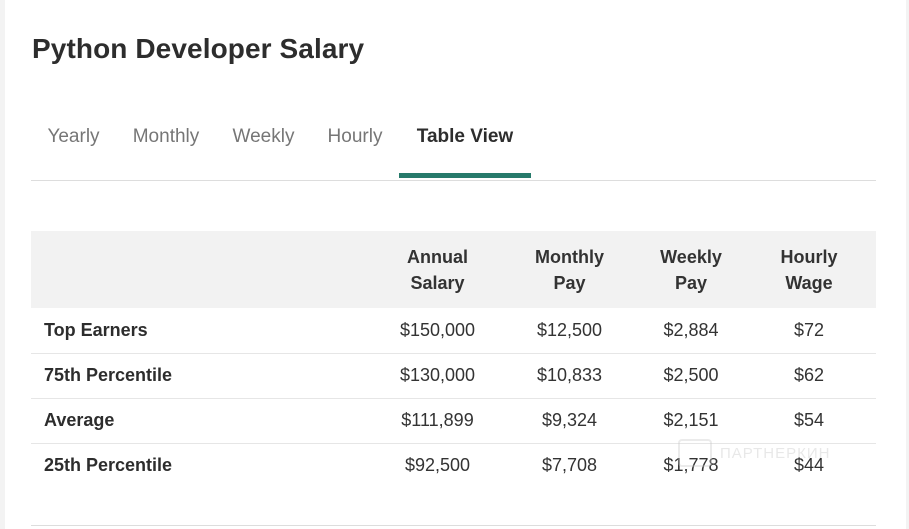 Image resolution: width=909 pixels, height=529 pixels. What do you see at coordinates (569, 282) in the screenshot?
I see `header-monthly-line2: Pay` at bounding box center [569, 282].